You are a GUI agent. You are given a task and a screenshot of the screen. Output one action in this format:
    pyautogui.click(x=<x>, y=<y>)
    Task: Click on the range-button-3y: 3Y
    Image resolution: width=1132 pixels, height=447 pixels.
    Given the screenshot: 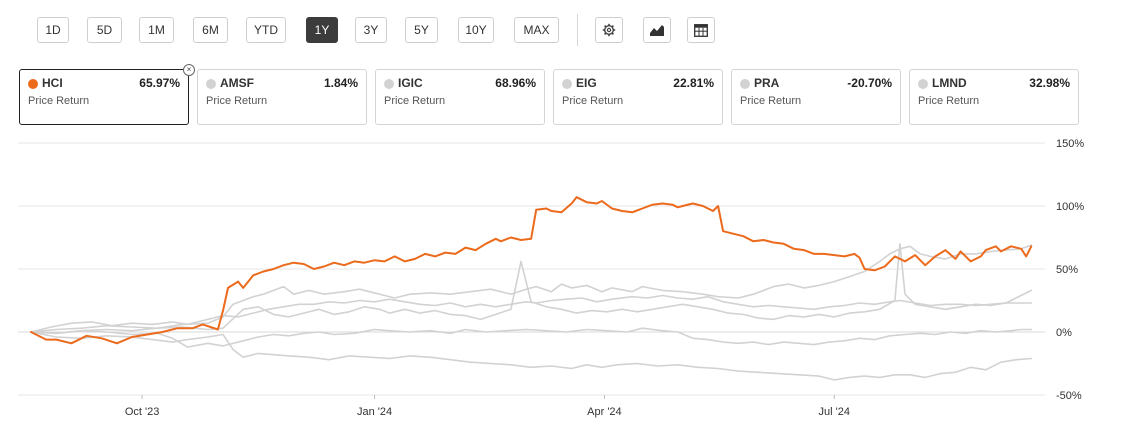 What is the action you would take?
    pyautogui.click(x=371, y=30)
    